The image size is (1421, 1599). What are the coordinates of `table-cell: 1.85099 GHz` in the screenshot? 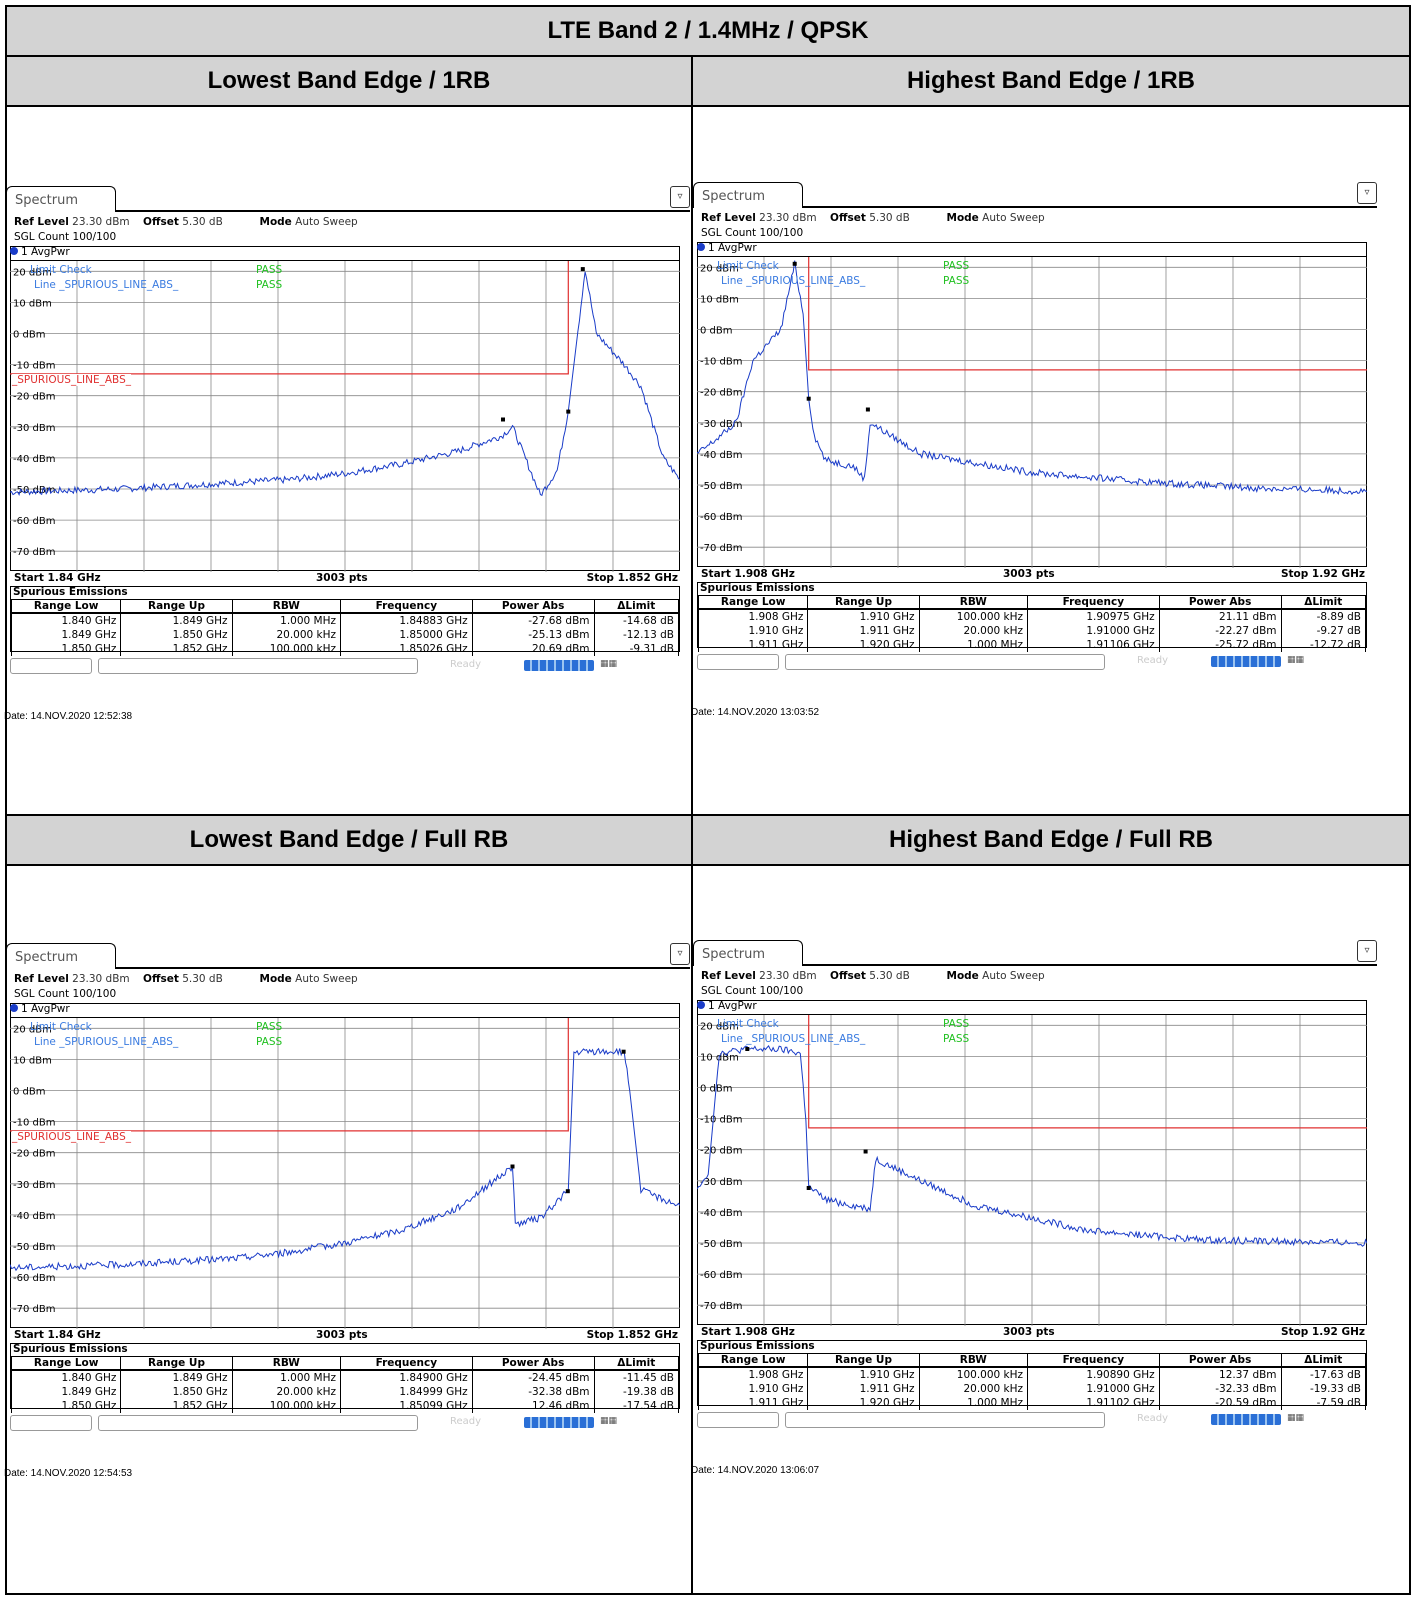 It's located at (406, 1406).